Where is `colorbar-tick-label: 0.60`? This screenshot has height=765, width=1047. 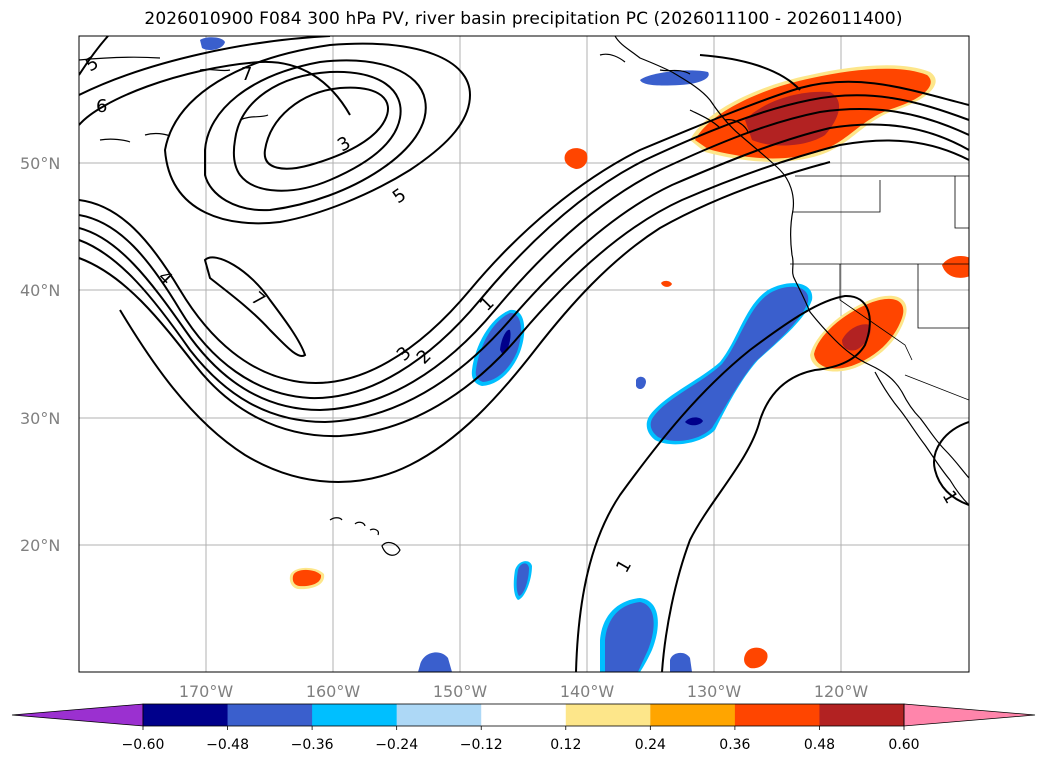 colorbar-tick-label: 0.60 is located at coordinates (903, 745).